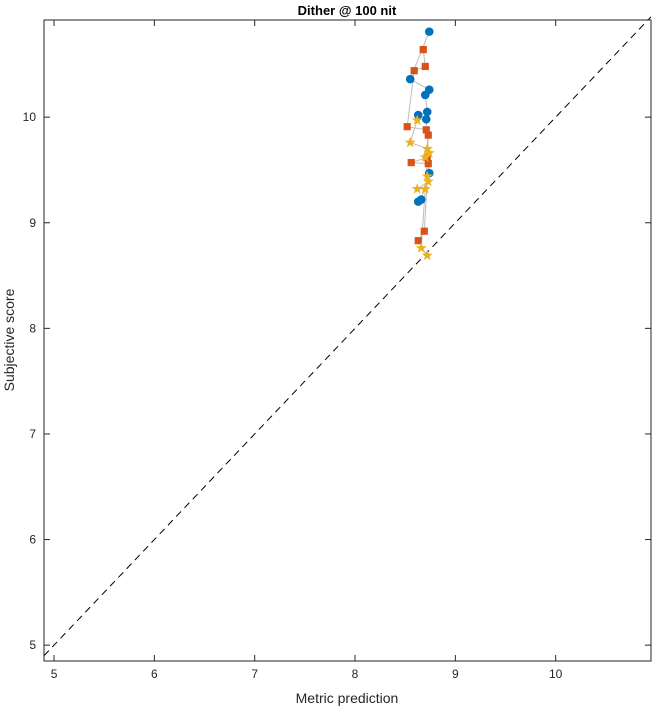  I want to click on y-axis-label: Subjective score, so click(9, 339).